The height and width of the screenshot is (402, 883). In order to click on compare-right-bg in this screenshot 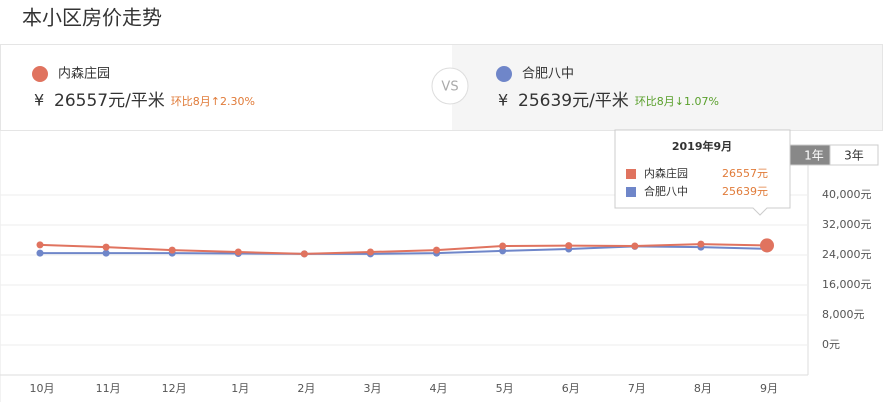, I will do `click(667, 87)`.